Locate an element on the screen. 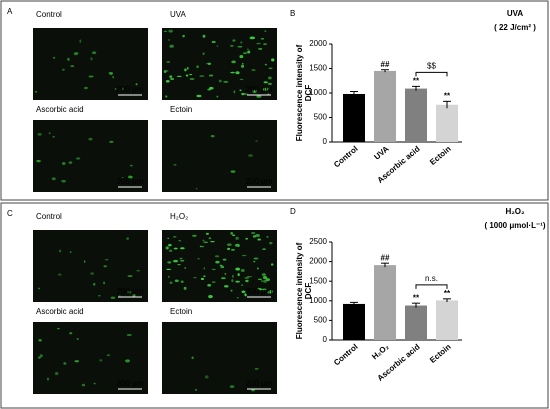  comparison-bracket is located at coordinates (431, 74).